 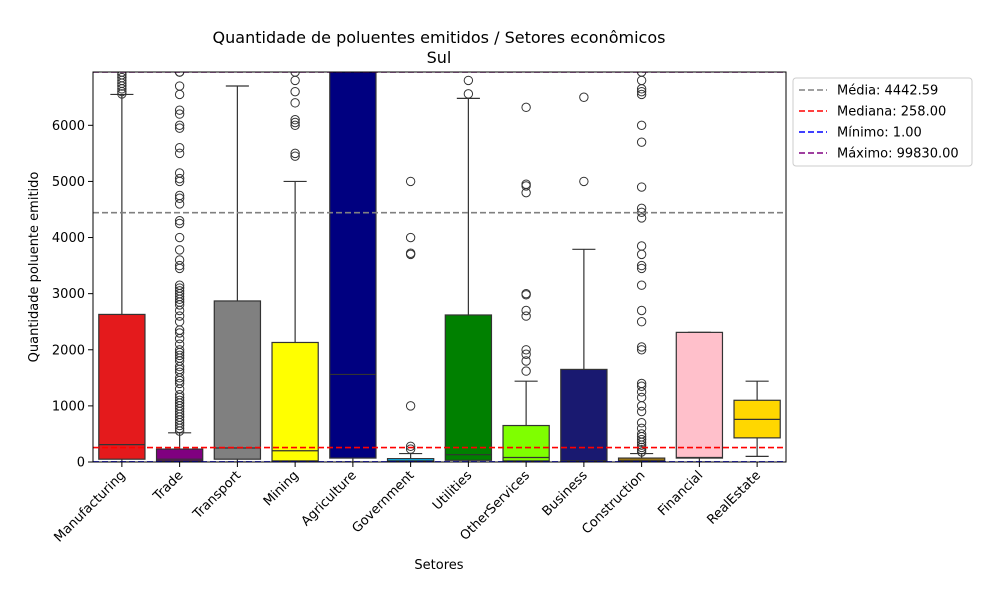 I want to click on box-agriculture, so click(x=353, y=267).